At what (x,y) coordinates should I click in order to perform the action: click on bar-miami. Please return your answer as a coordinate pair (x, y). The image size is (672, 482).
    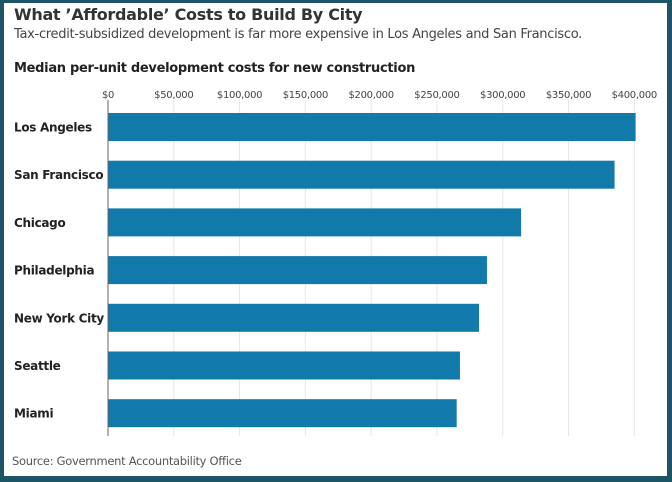
    Looking at the image, I should click on (282, 413).